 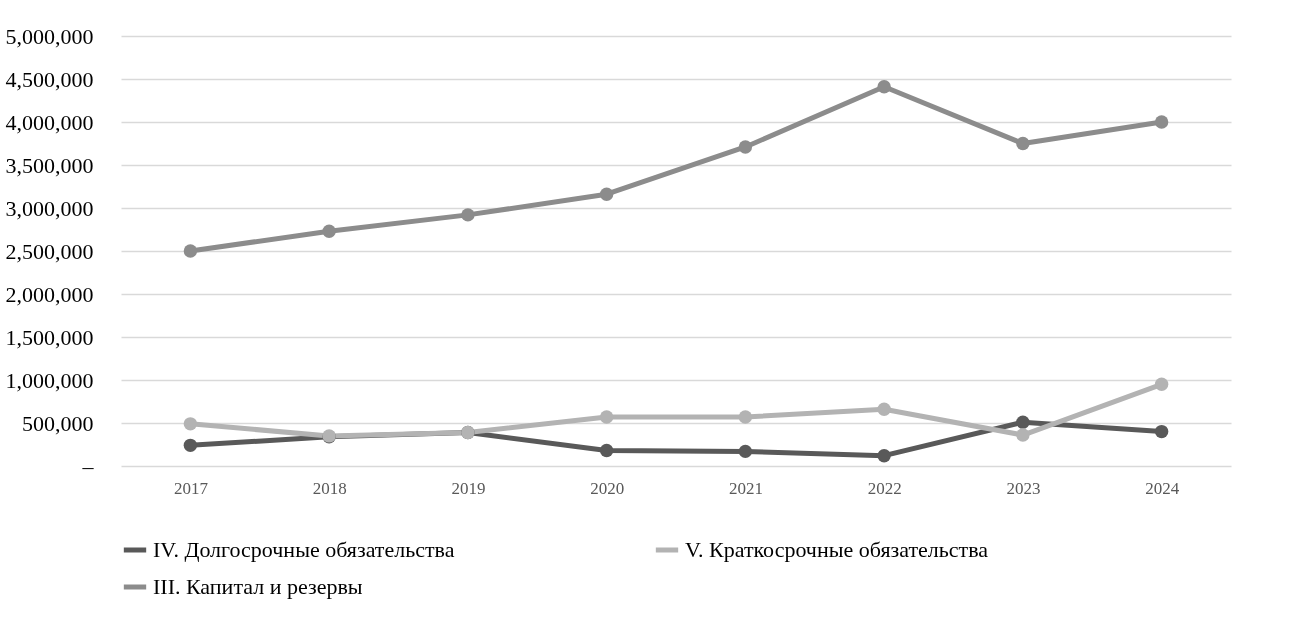 What do you see at coordinates (49, 208) in the screenshot?
I see `y-tick-label: 3,000,000` at bounding box center [49, 208].